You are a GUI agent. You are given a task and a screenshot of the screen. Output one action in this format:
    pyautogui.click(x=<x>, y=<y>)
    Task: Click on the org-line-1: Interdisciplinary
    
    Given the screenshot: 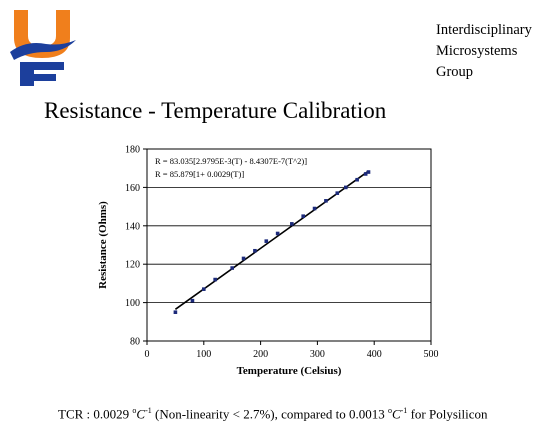 What is the action you would take?
    pyautogui.click(x=484, y=30)
    